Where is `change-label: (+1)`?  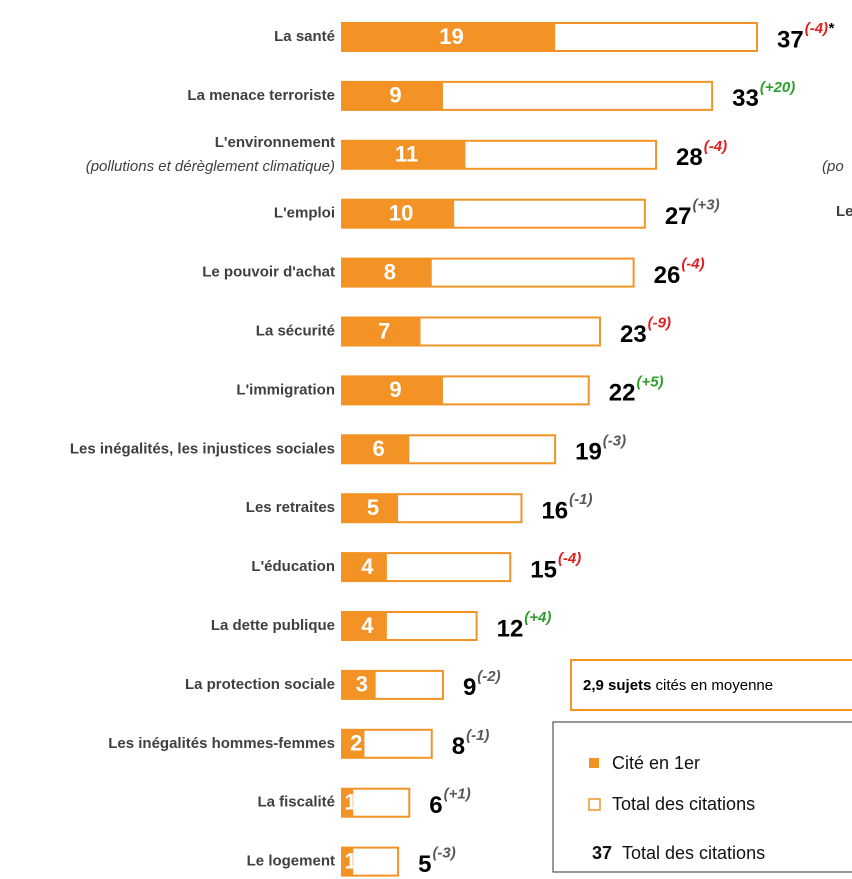 change-label: (+1) is located at coordinates (457, 794).